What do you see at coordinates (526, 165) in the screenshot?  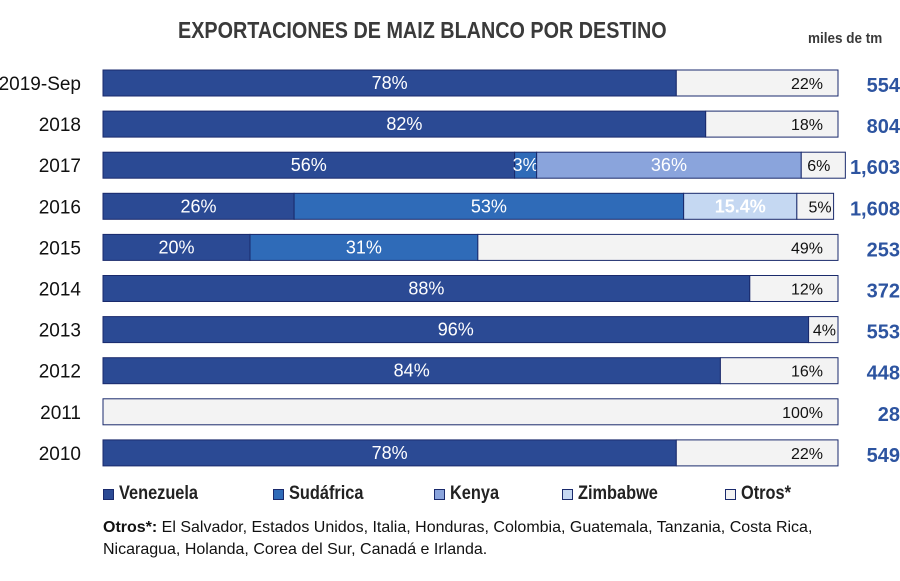 I see `bar-label-sudafrica-2017: 3%` at bounding box center [526, 165].